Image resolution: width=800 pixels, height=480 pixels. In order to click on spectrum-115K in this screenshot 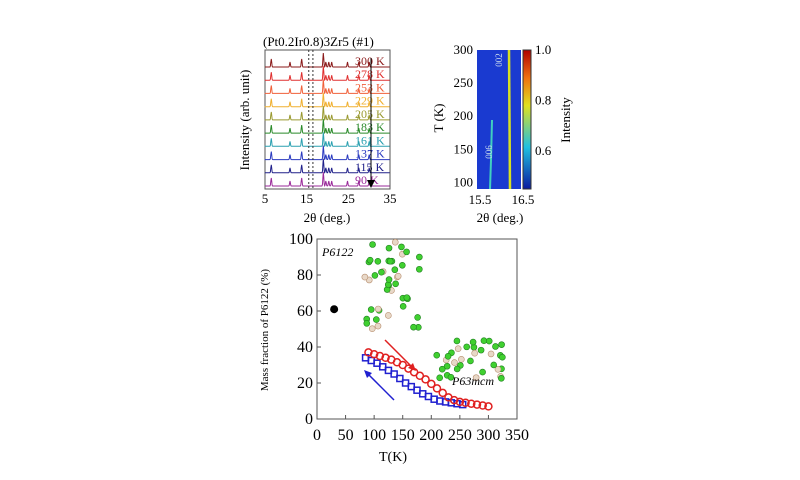, I will do `click(327, 166)`.